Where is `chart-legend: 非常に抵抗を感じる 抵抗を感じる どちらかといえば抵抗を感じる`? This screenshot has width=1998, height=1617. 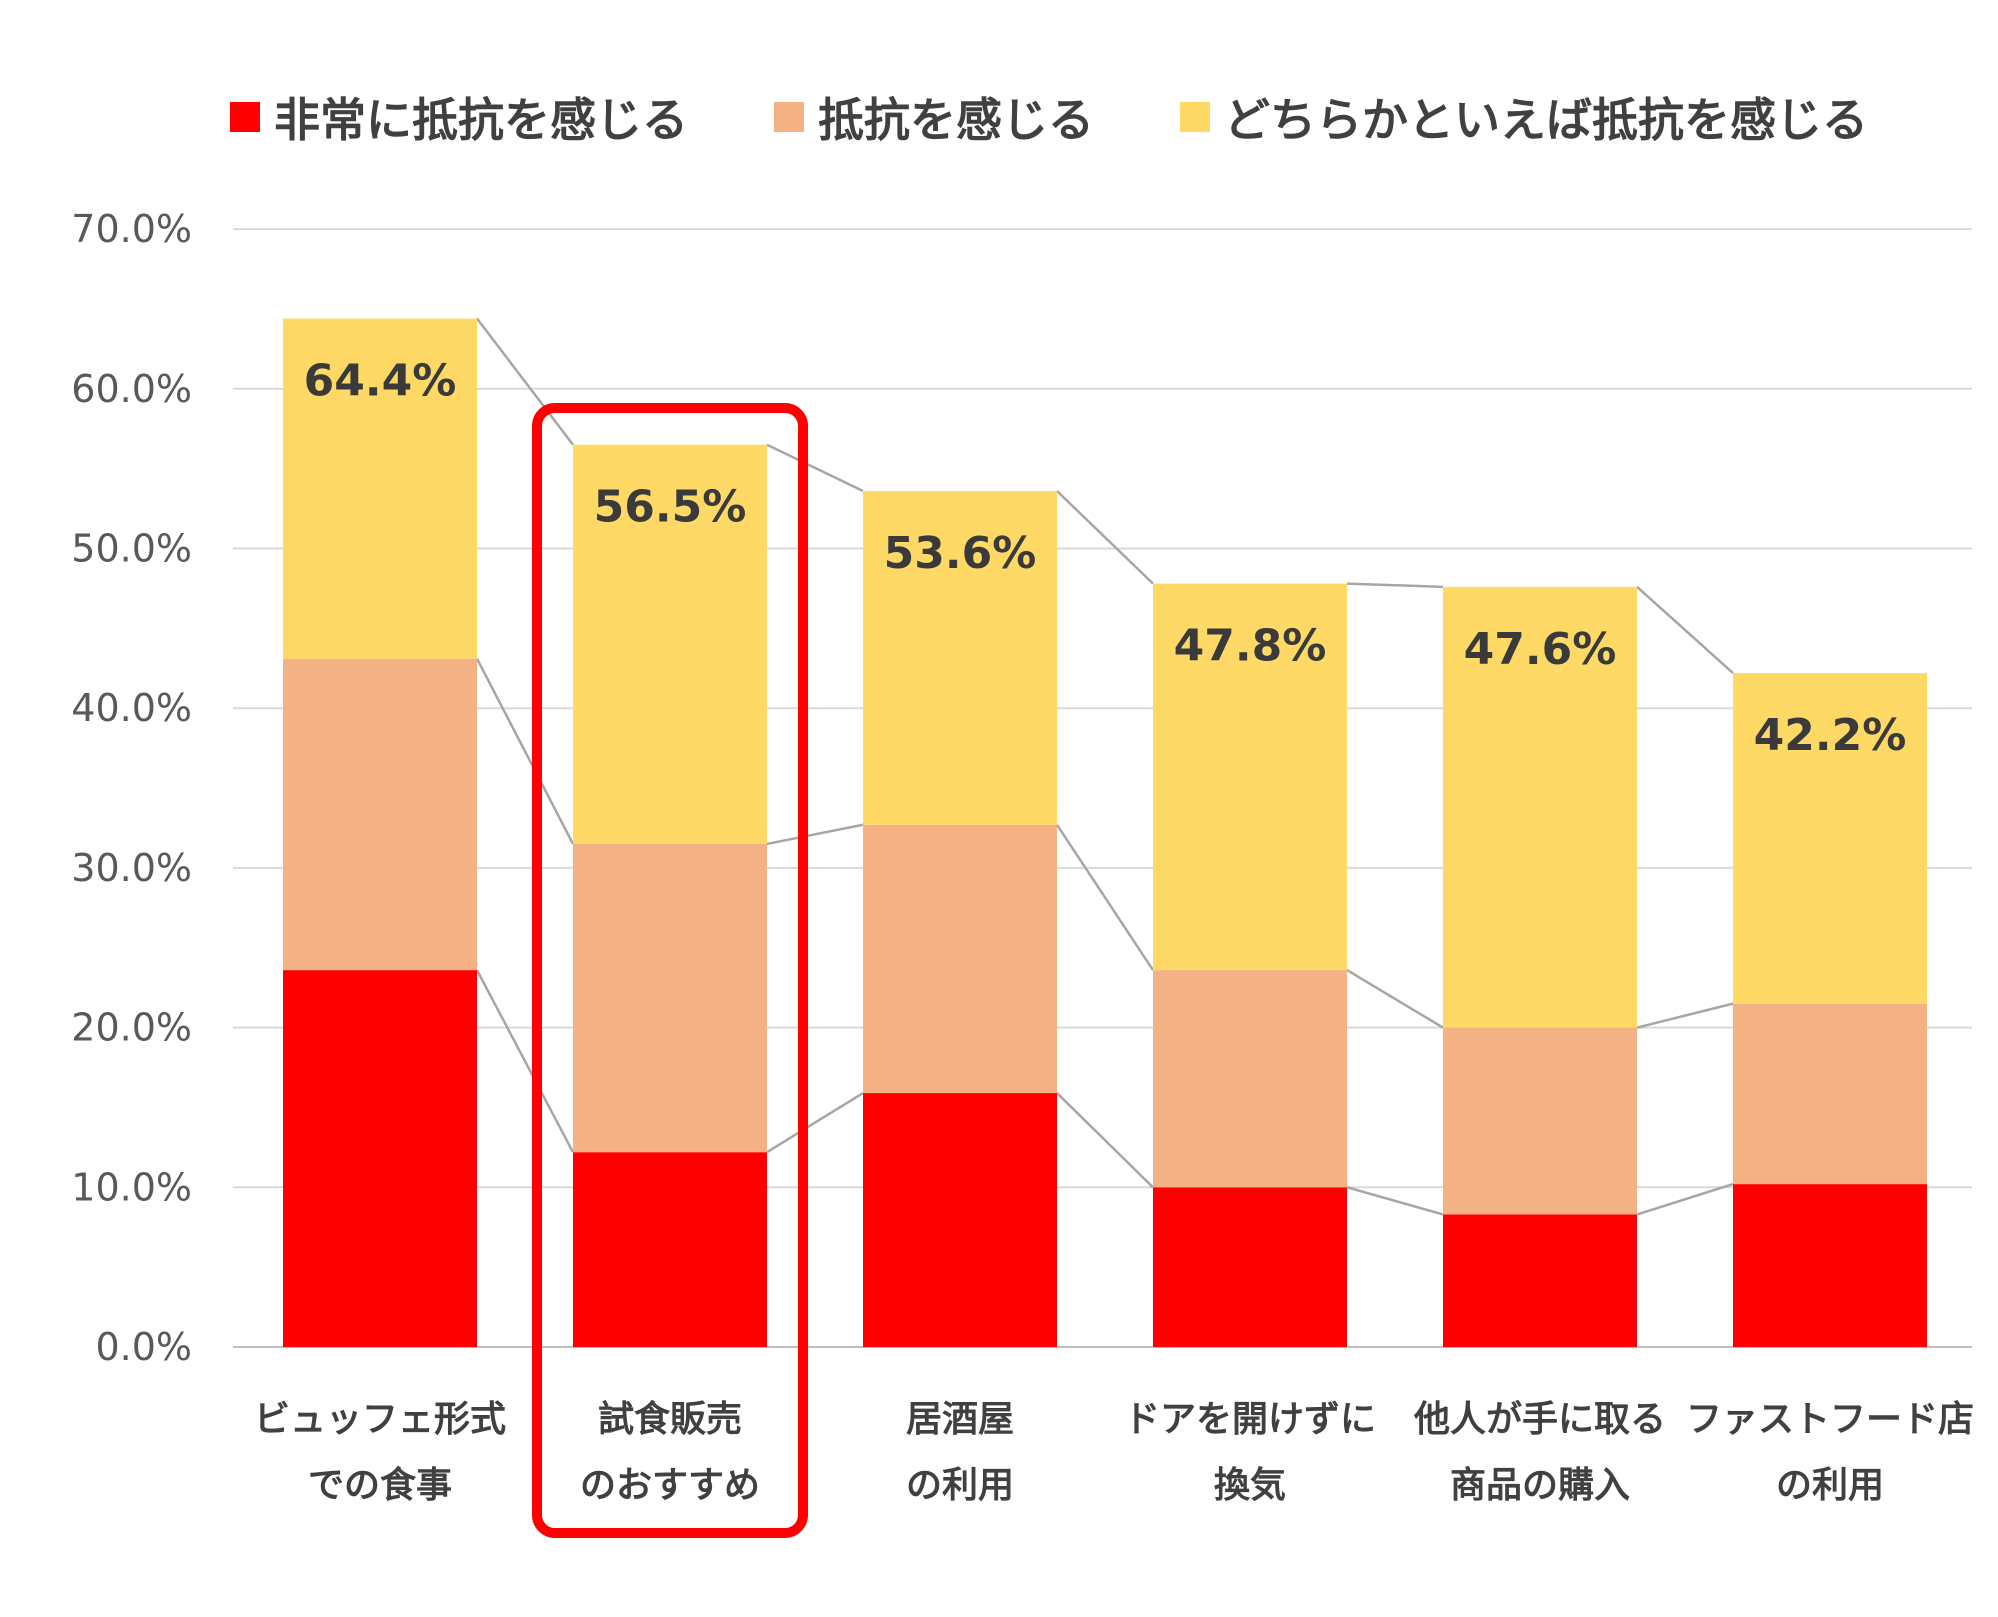 chart-legend: 非常に抵抗を感じる 抵抗を感じる どちらかといえば抵抗を感じる is located at coordinates (1092, 117).